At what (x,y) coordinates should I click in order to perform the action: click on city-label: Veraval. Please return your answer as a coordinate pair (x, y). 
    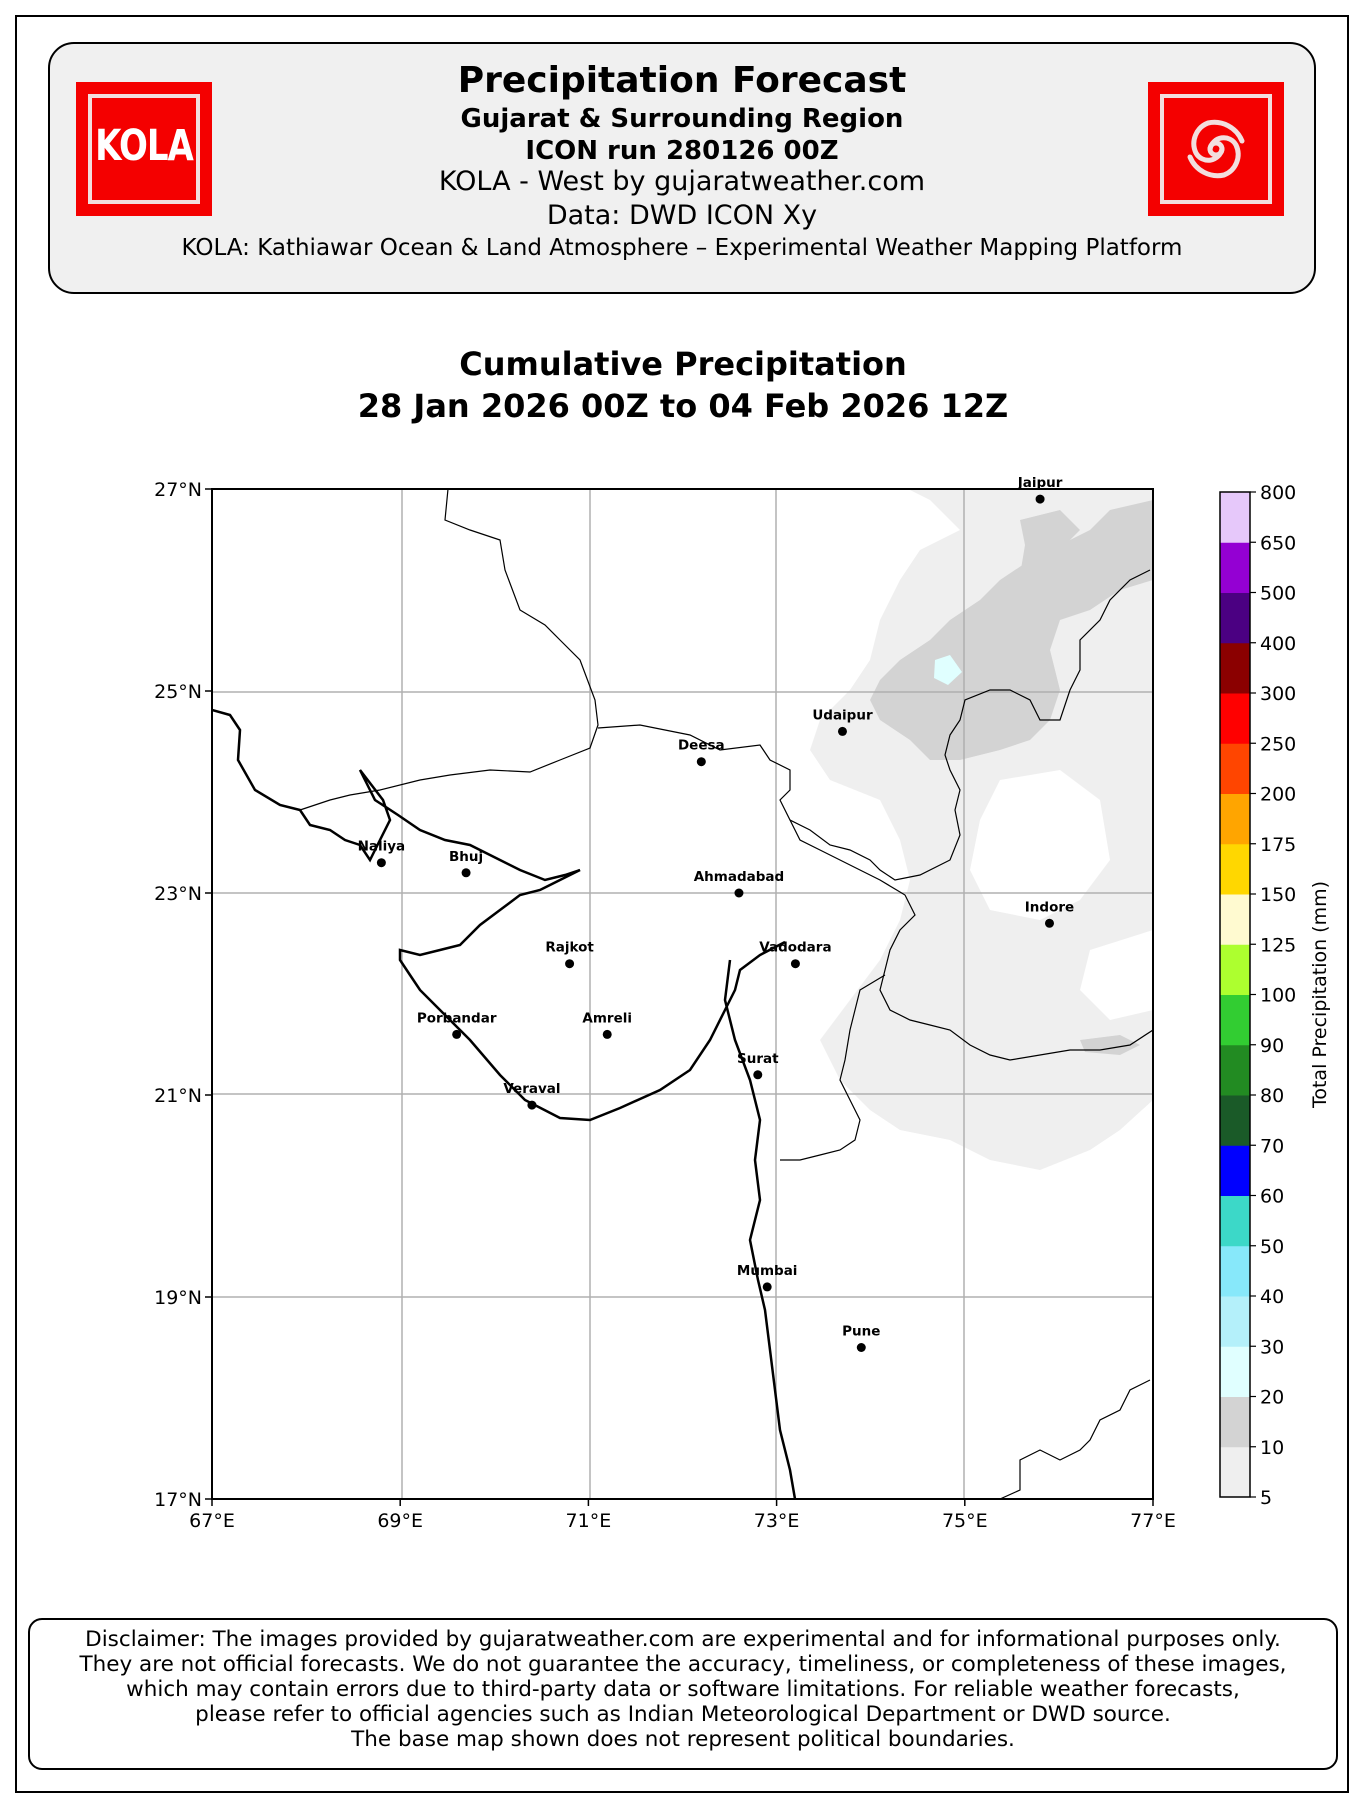
    Looking at the image, I should click on (531, 1089).